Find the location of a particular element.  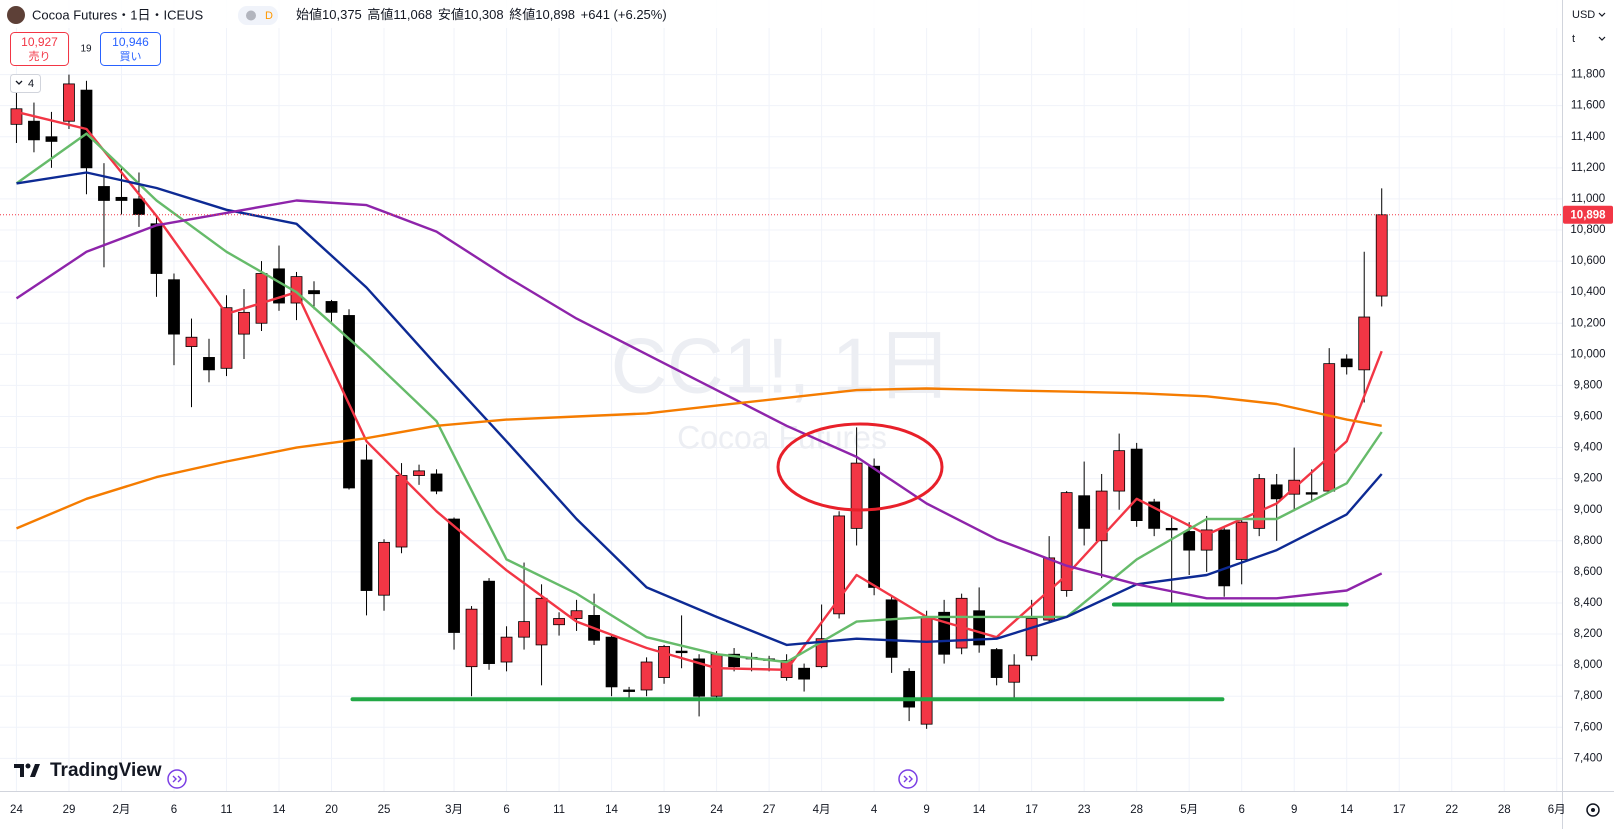

y-tick-label: 8,800 is located at coordinates (1588, 541).